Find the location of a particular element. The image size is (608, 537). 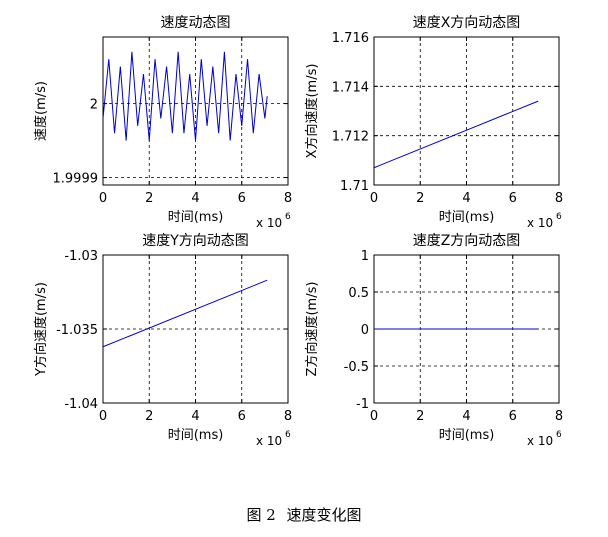

subplot-title: 速度X方向动态图 is located at coordinates (467, 23).